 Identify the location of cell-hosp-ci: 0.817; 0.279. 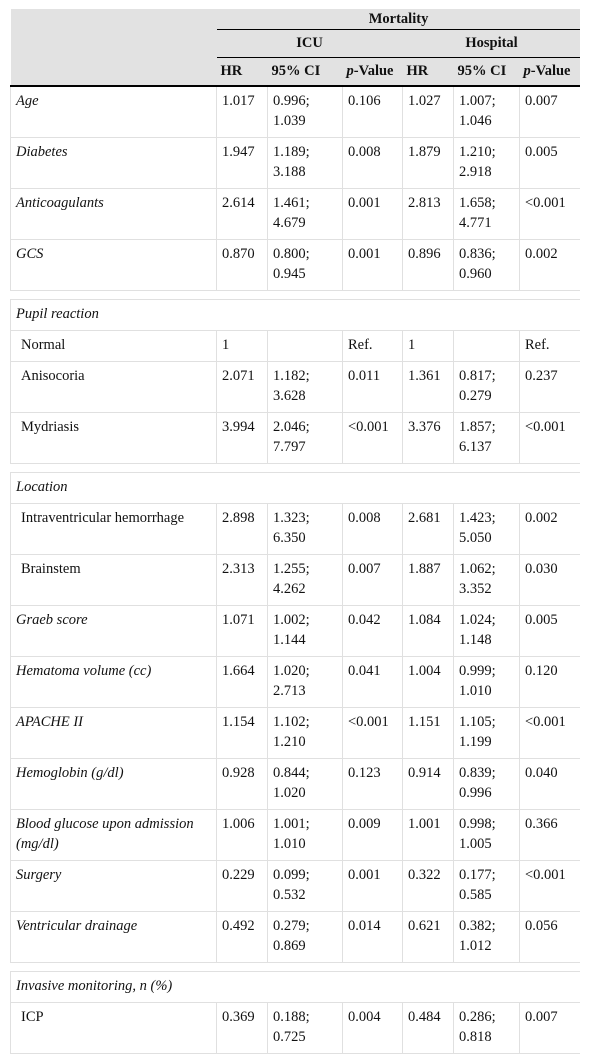
(486, 387).